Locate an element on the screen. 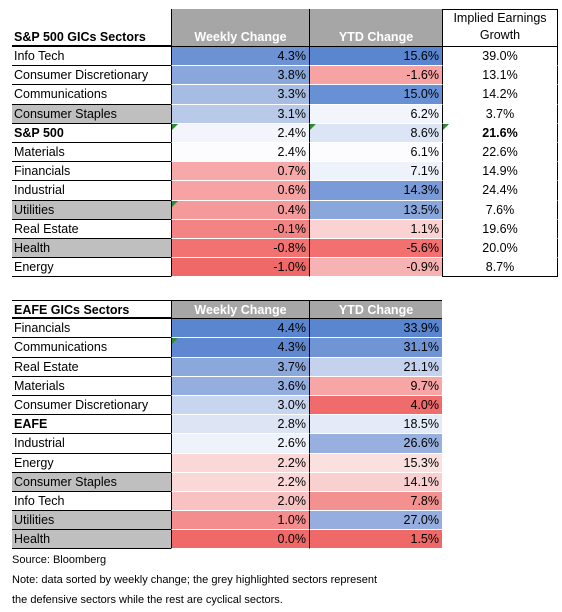 The height and width of the screenshot is (612, 562). table-row: Industrial 2.6% 26.6% is located at coordinates (227, 444).